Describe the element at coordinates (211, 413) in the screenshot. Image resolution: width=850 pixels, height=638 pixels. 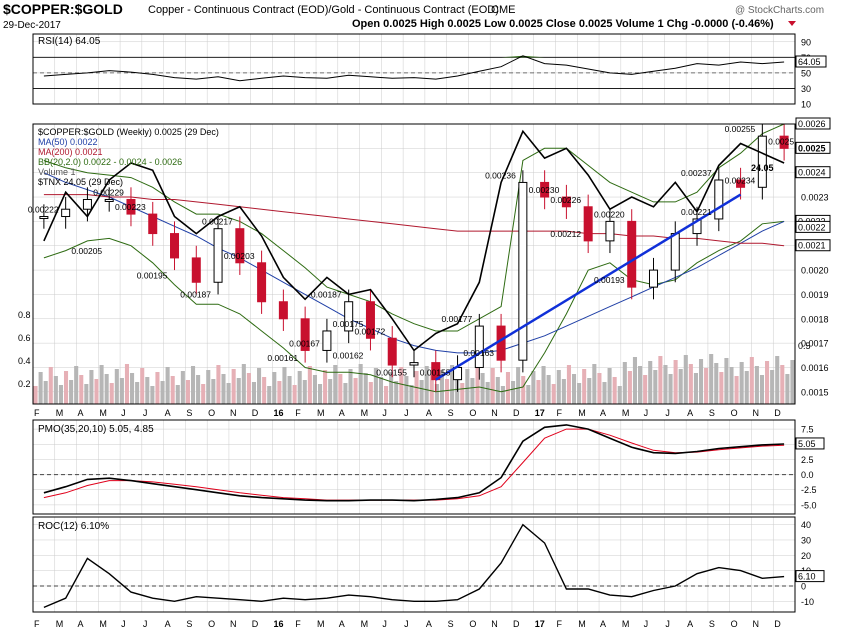
I see `x-axis-top-label: O` at that location.